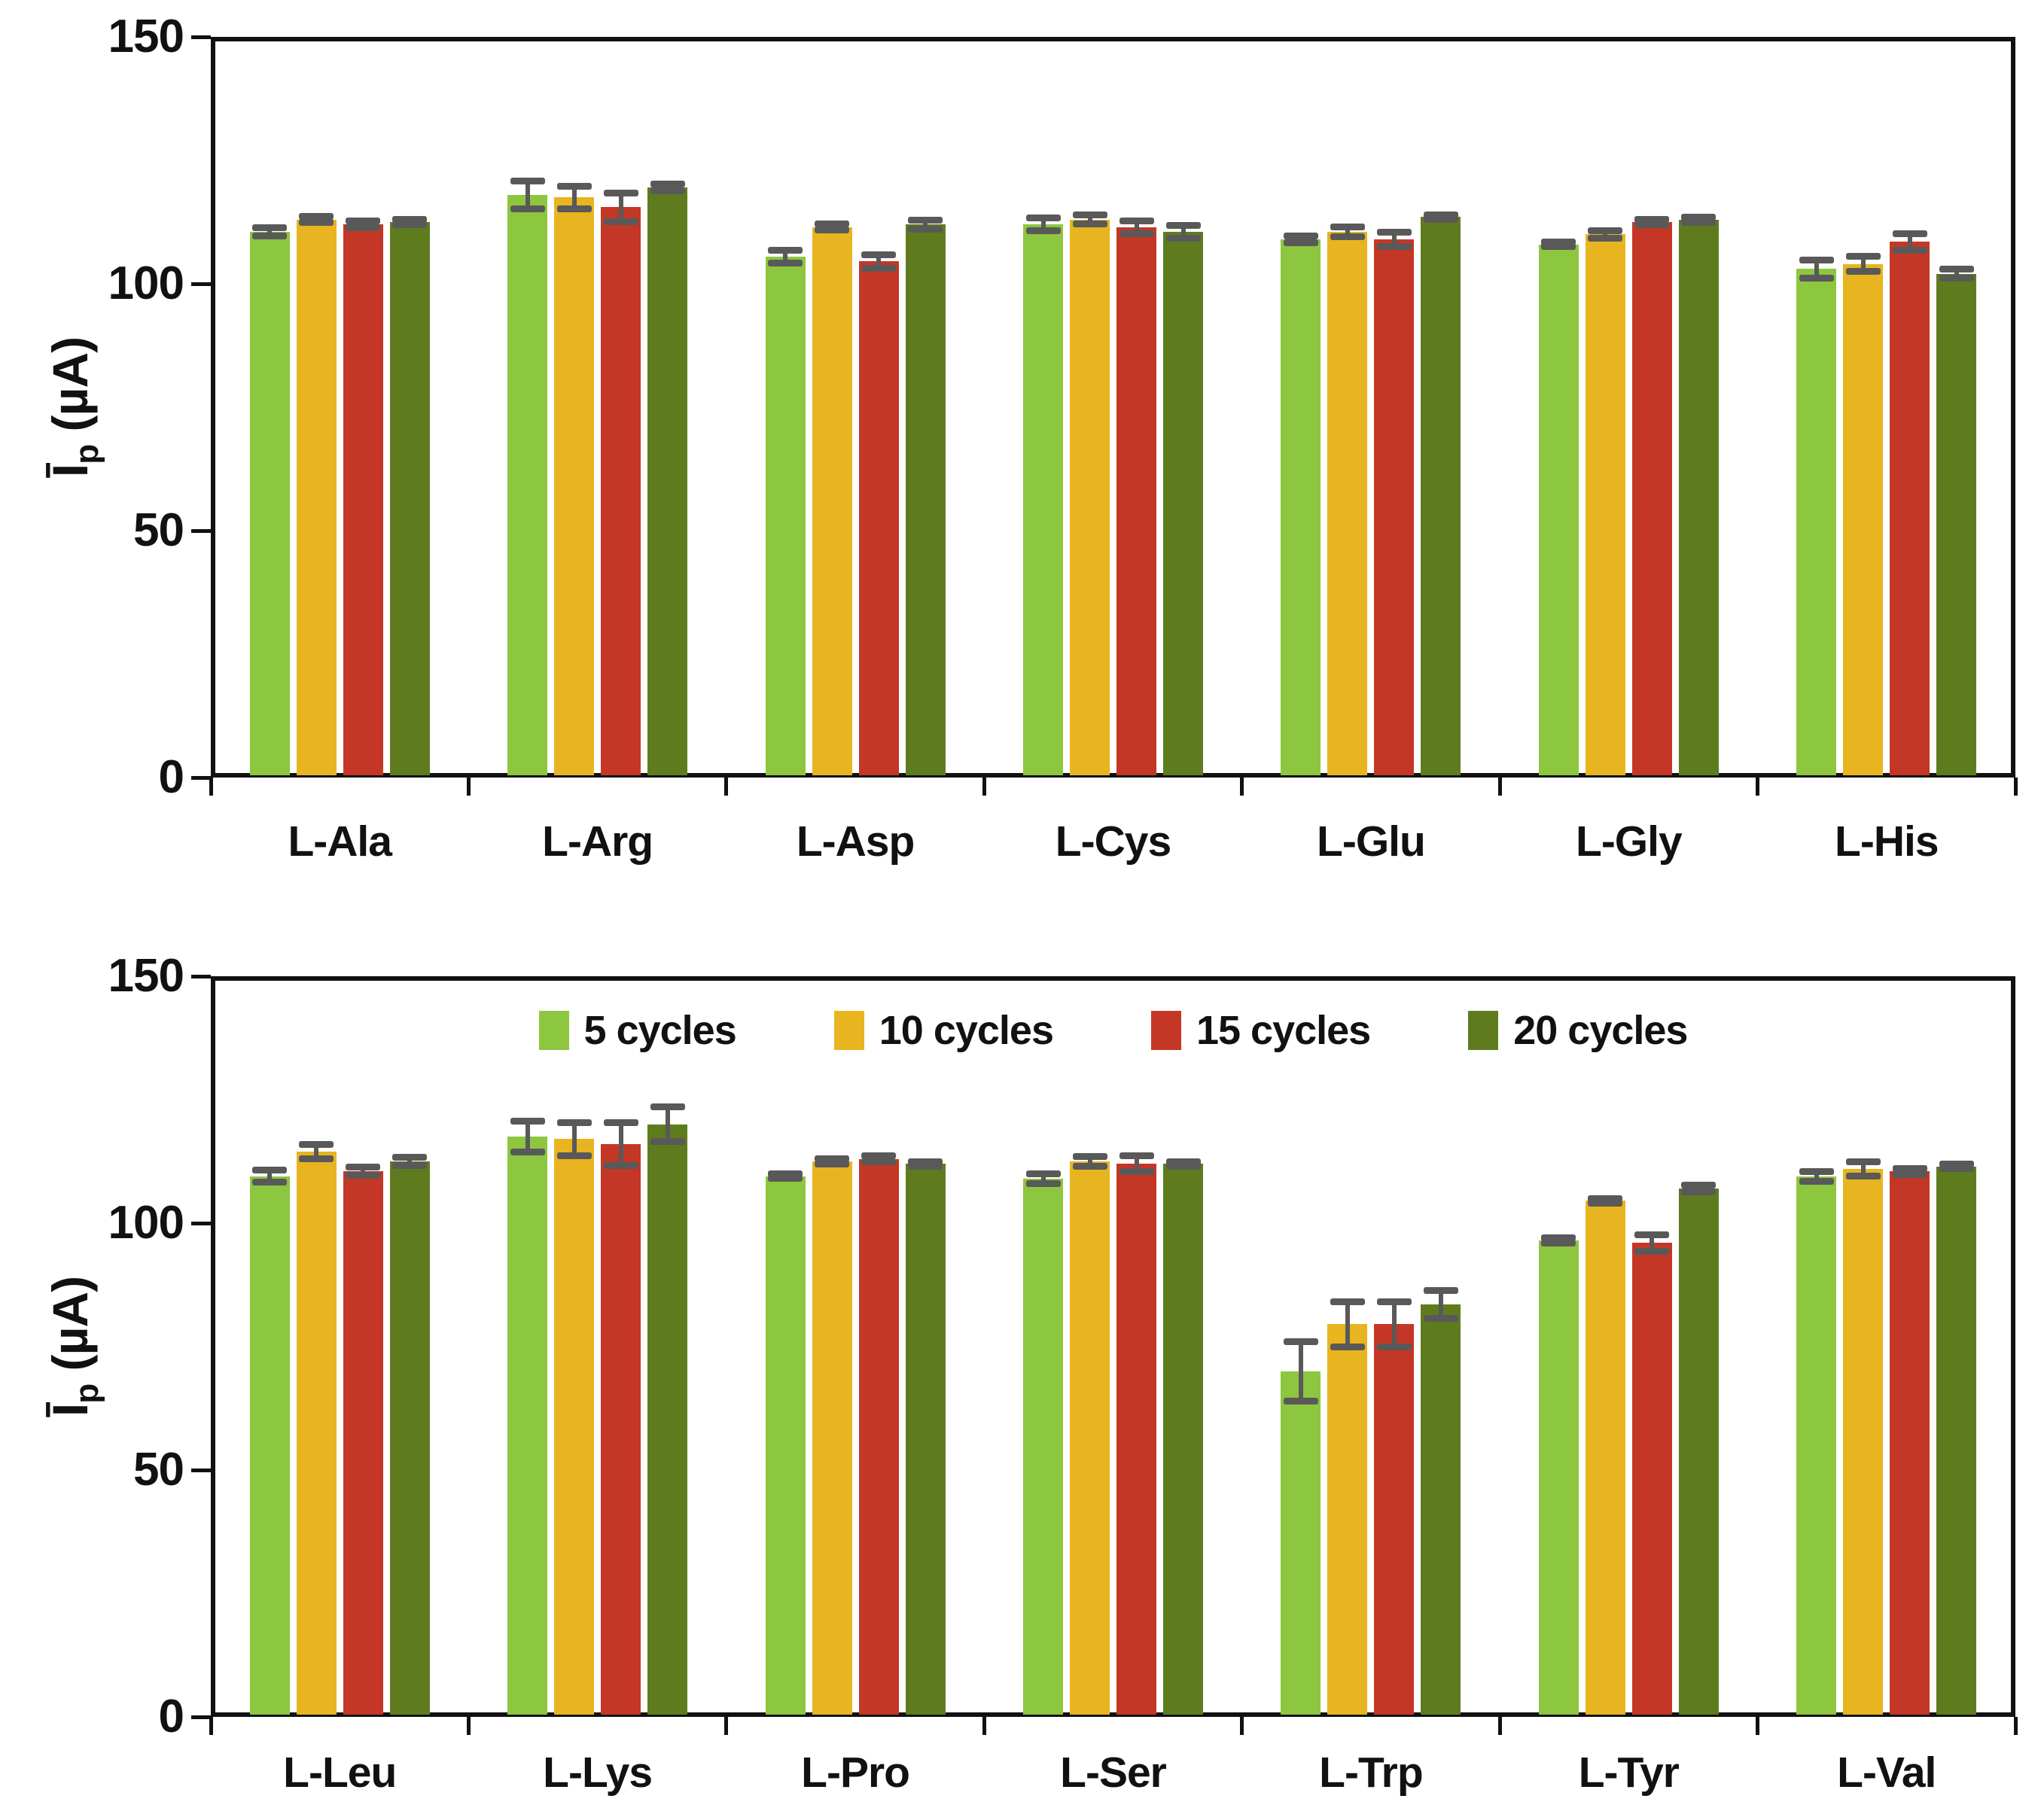  Describe the element at coordinates (146, 36) in the screenshot. I see `y-axis-tick-label: 150` at that location.